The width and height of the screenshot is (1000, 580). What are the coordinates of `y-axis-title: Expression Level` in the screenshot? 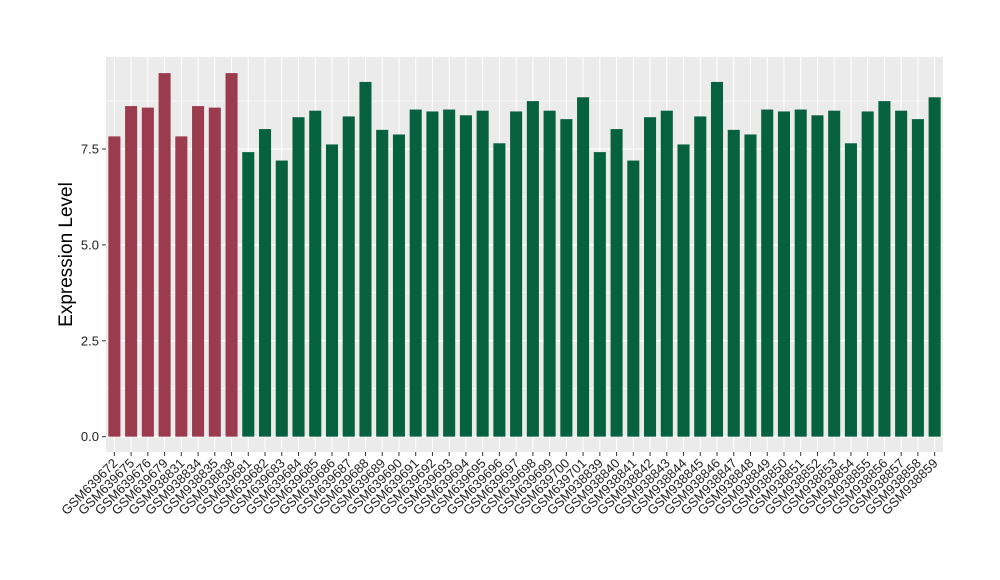 It's located at (66, 254).